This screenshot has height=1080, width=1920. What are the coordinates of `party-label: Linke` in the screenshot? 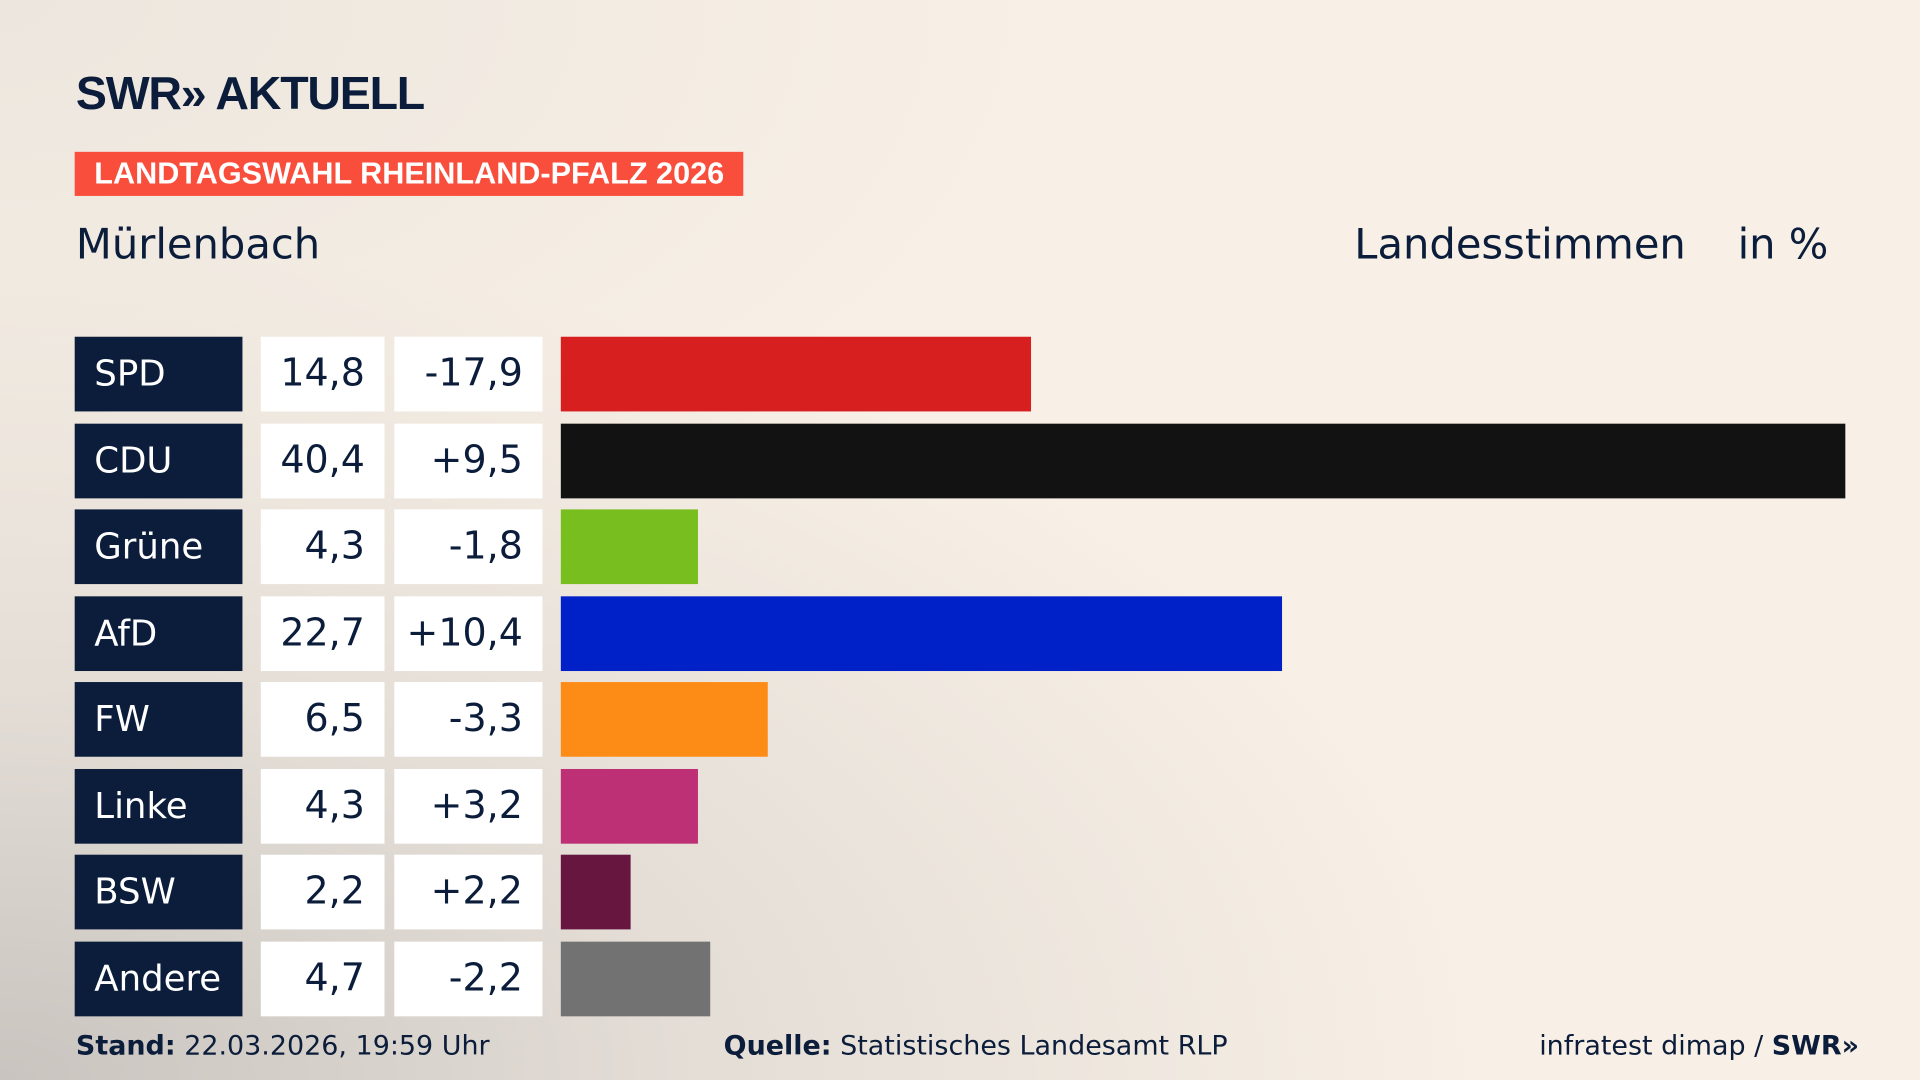 It's located at (158, 806).